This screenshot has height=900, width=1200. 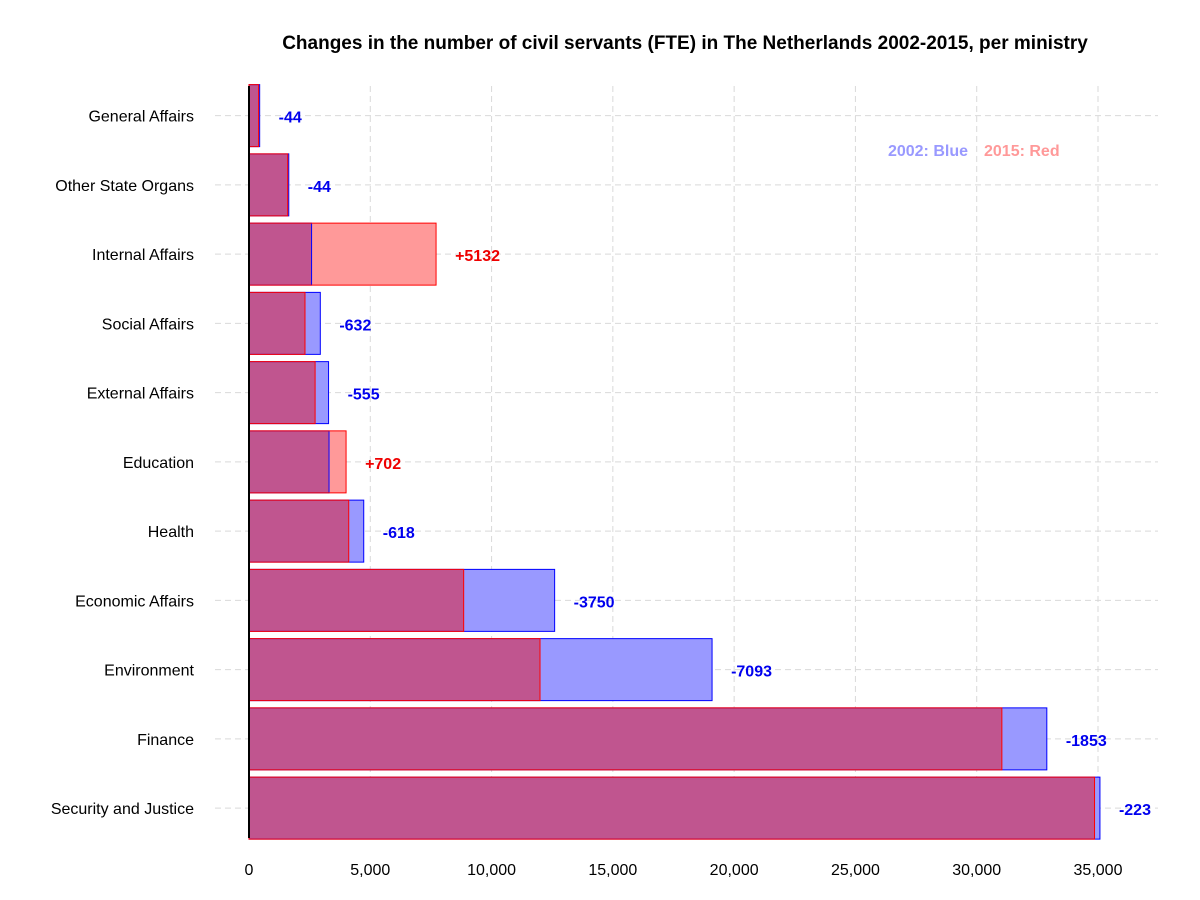 What do you see at coordinates (974, 151) in the screenshot?
I see `legend: 2002: Blue 2015: Red` at bounding box center [974, 151].